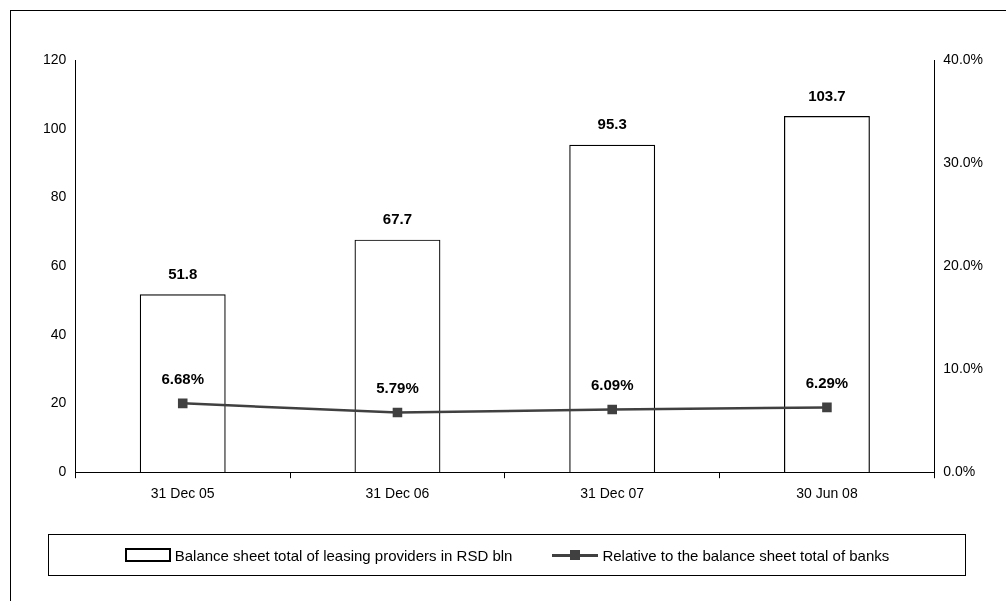 The image size is (1006, 601). What do you see at coordinates (58, 402) in the screenshot?
I see `y-tick-label: 20` at bounding box center [58, 402].